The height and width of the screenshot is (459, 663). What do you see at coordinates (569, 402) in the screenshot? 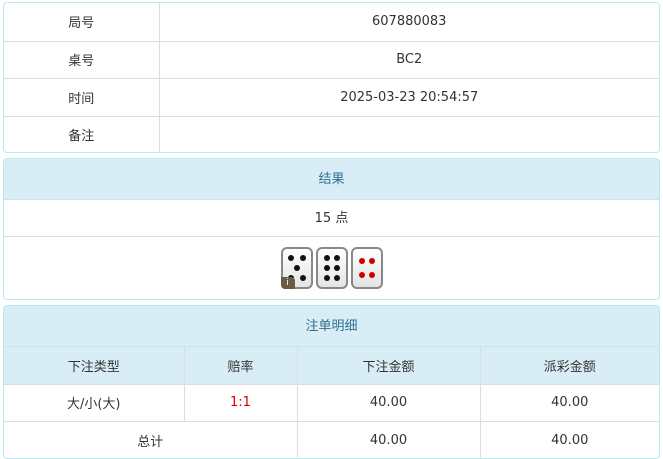
I see `bet-payout: 40.00` at bounding box center [569, 402].